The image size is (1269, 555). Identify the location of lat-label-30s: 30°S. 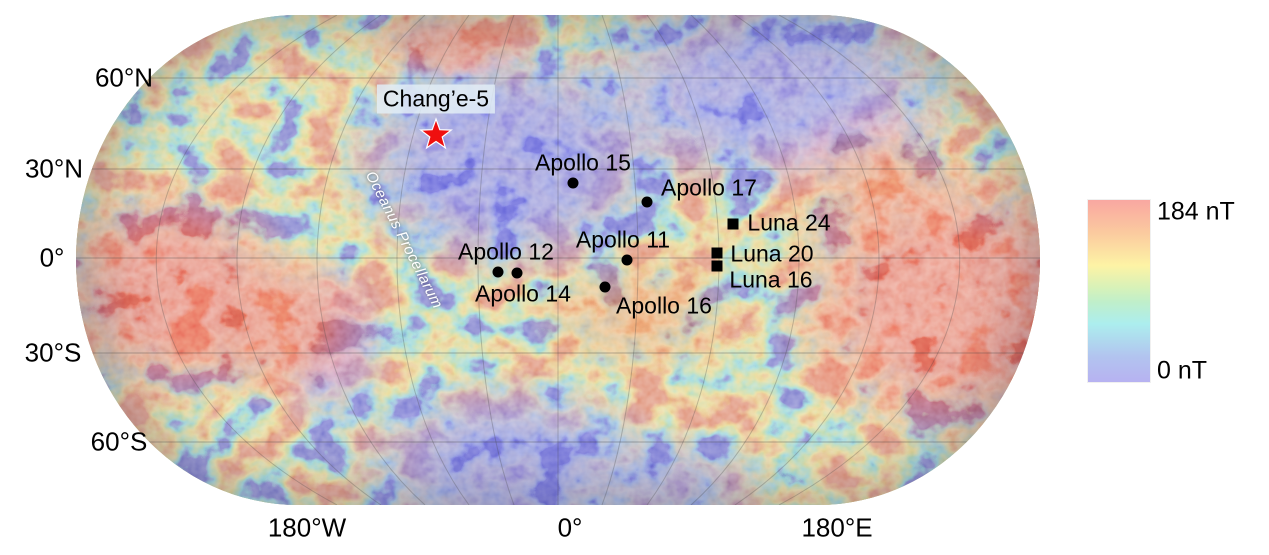
(53, 352).